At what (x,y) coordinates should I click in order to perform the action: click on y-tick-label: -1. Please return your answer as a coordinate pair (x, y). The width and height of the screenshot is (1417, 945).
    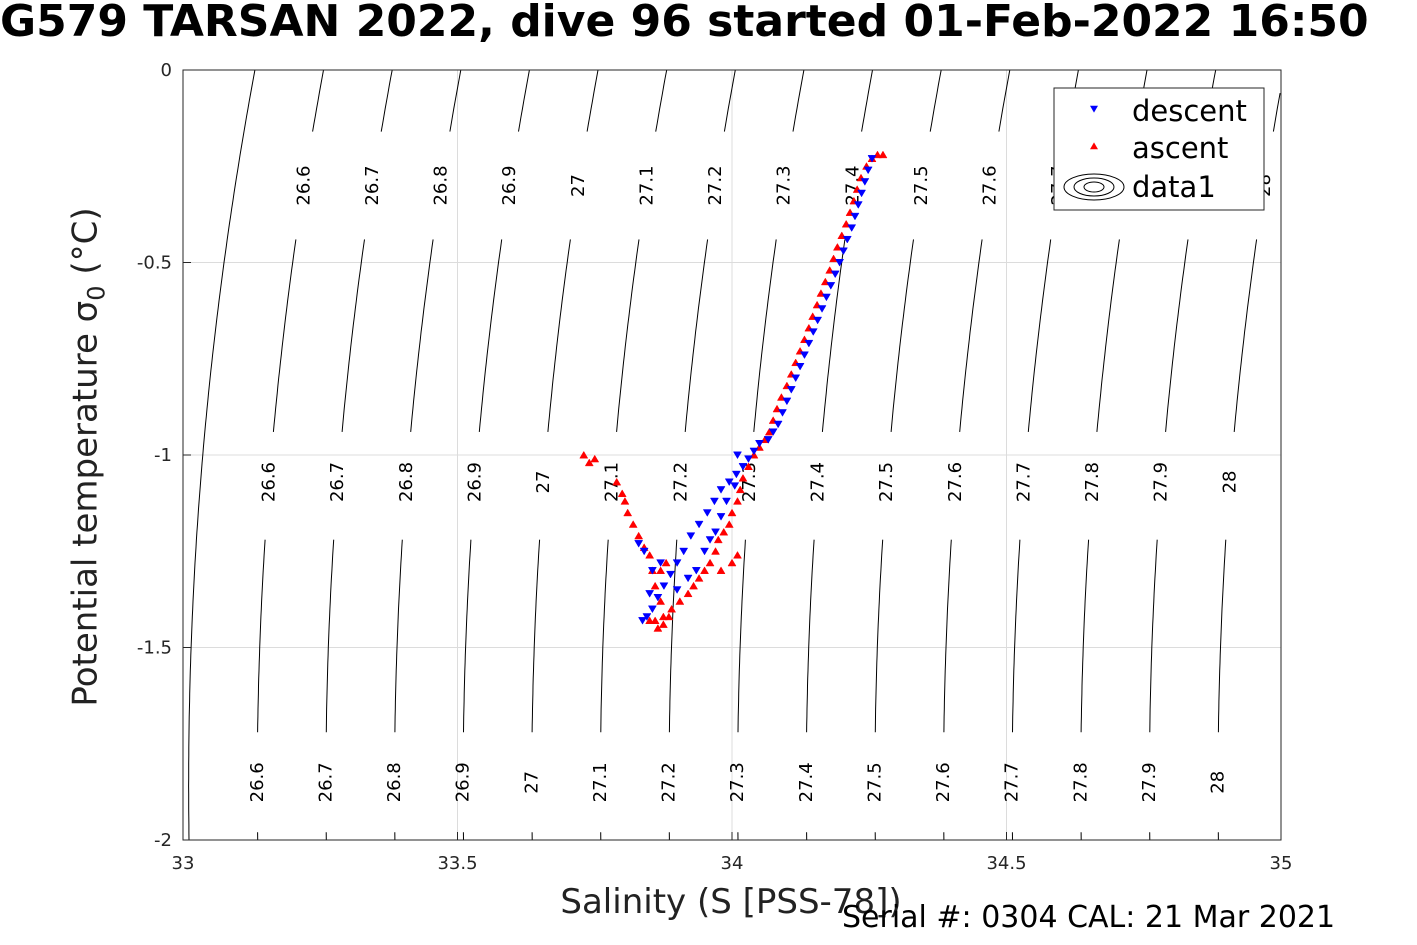
    Looking at the image, I should click on (163, 455).